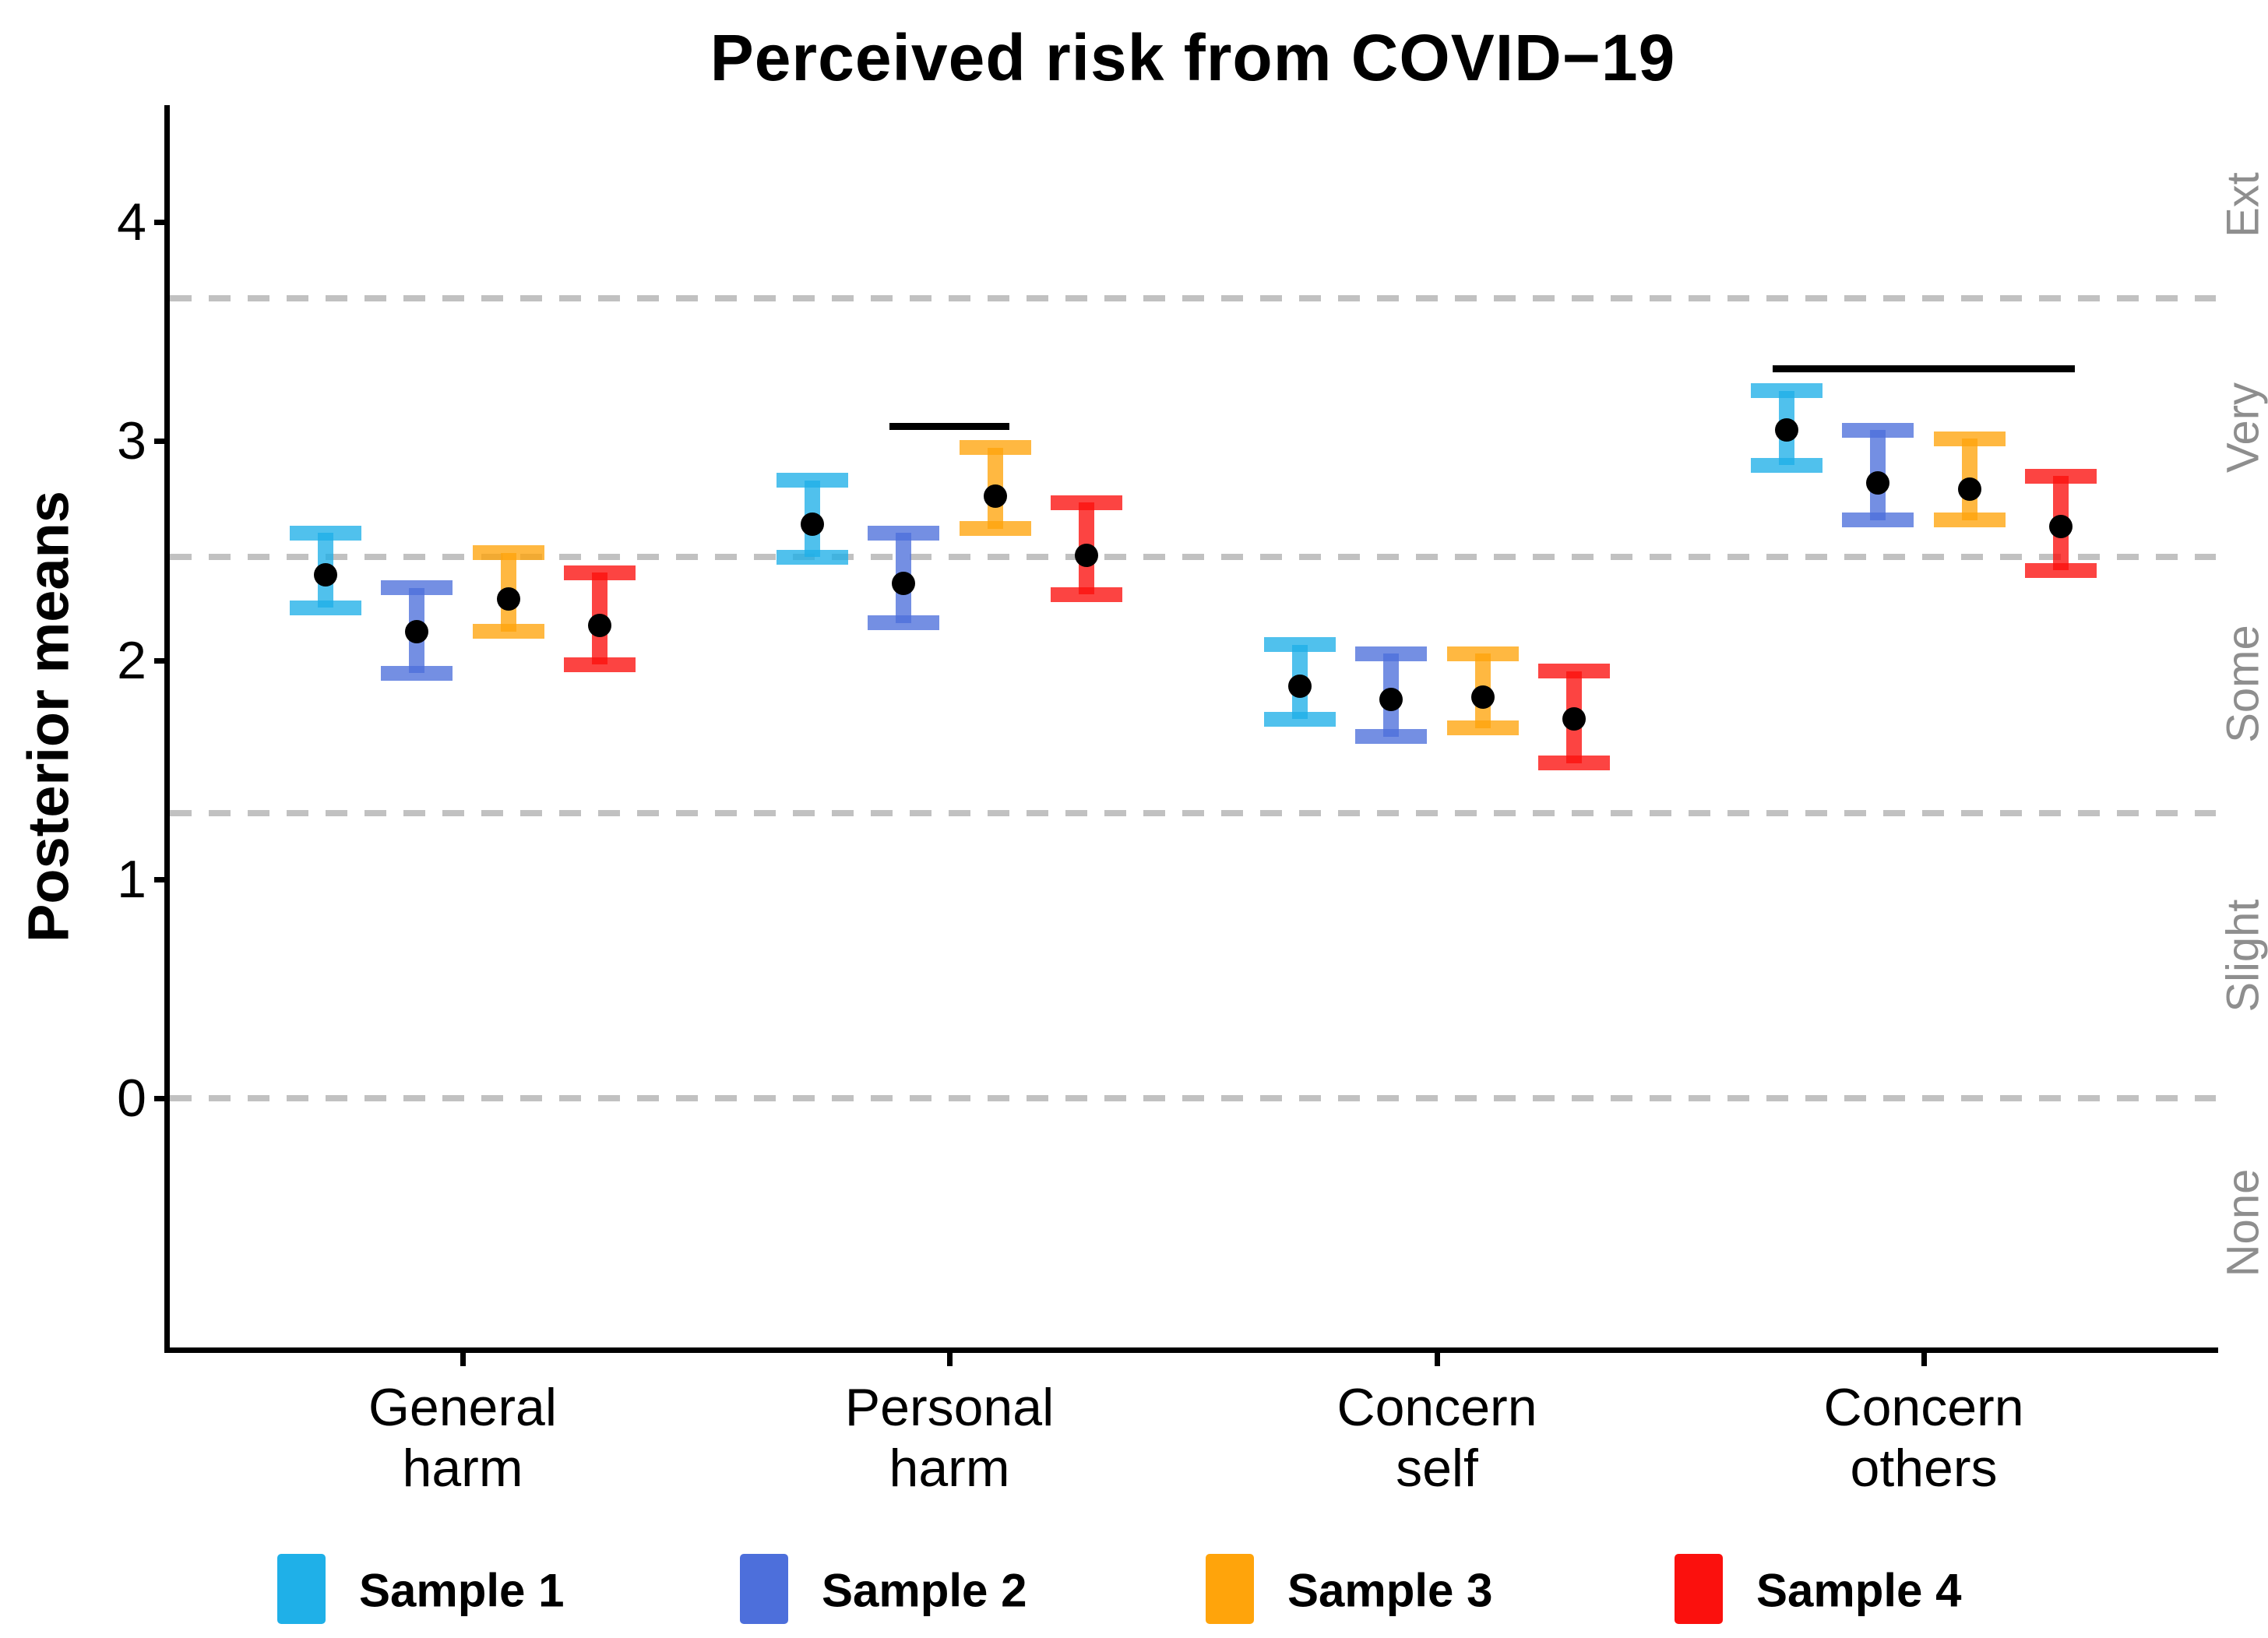 Image resolution: width=2268 pixels, height=1638 pixels. What do you see at coordinates (924, 1591) in the screenshot?
I see `legend-label: Sample 2` at bounding box center [924, 1591].